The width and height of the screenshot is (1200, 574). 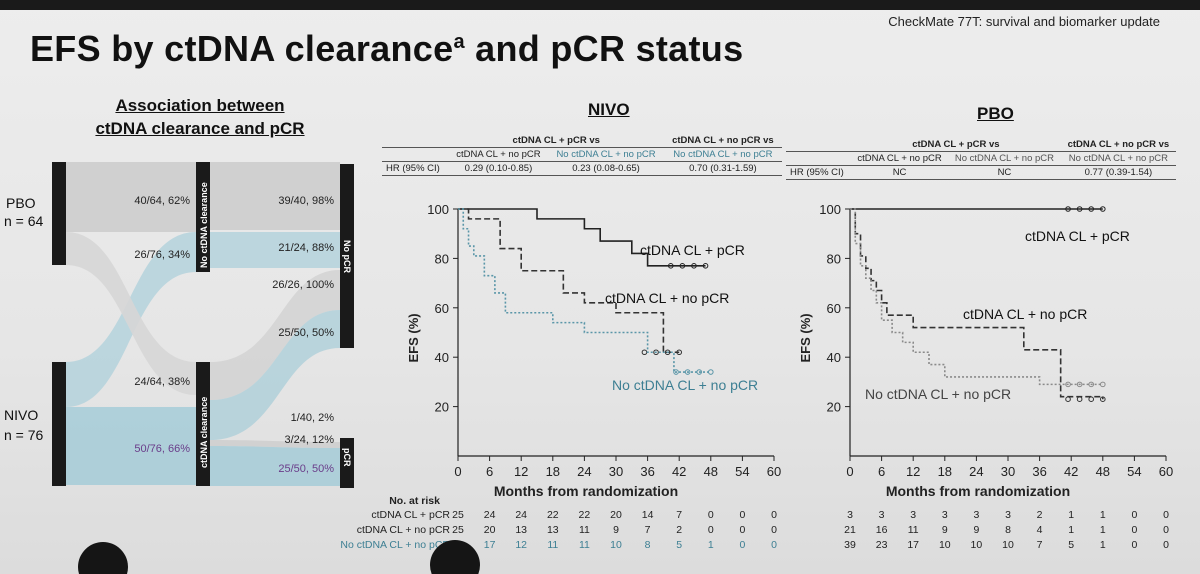 What do you see at coordinates (881, 545) in the screenshot?
I see `risk-value: 23` at bounding box center [881, 545].